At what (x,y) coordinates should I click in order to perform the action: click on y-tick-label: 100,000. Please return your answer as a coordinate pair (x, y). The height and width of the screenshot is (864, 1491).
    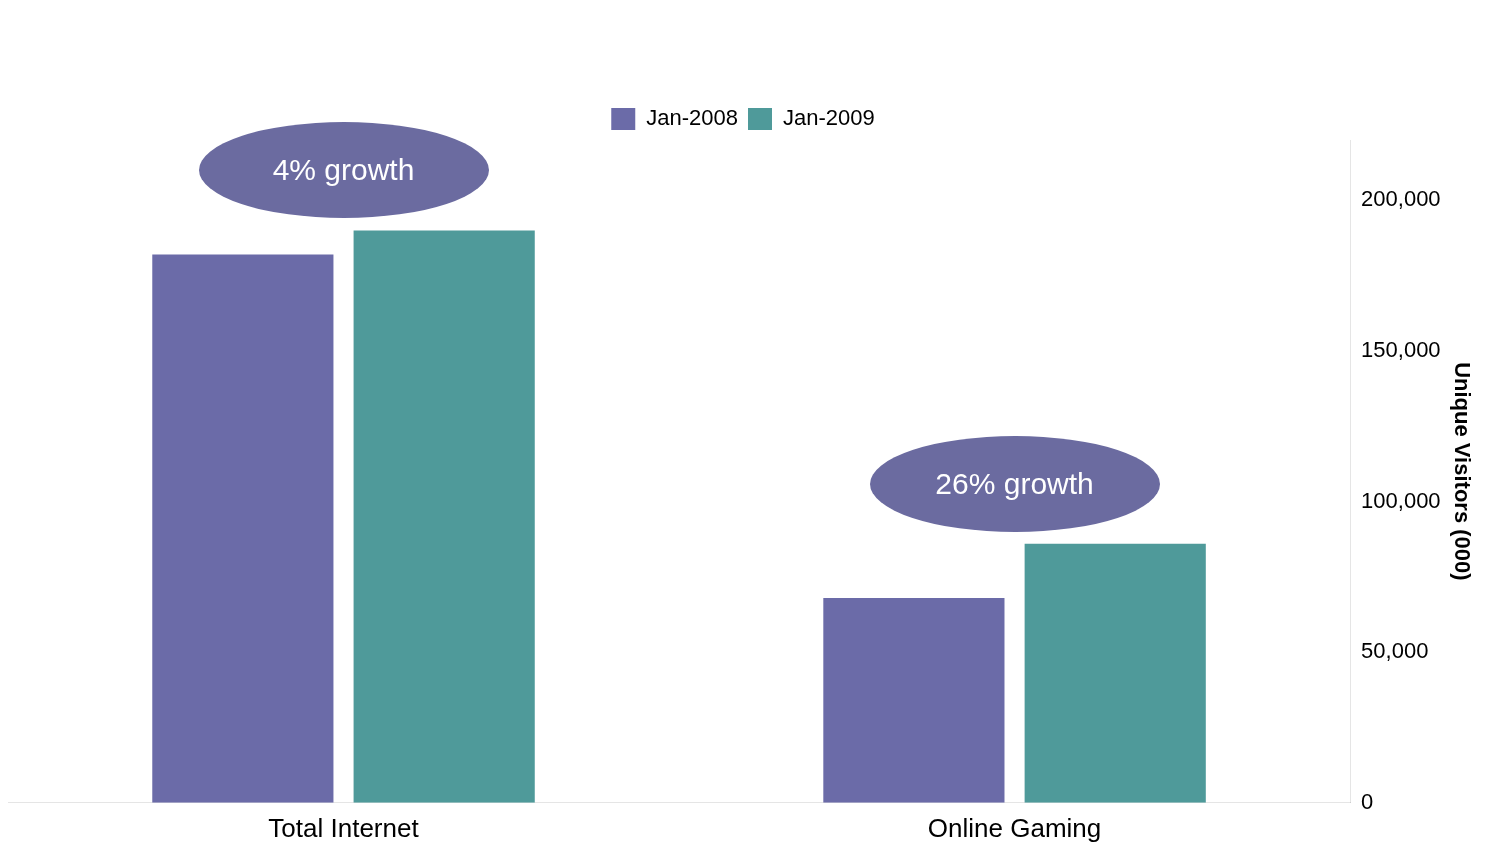
    Looking at the image, I should click on (1401, 500).